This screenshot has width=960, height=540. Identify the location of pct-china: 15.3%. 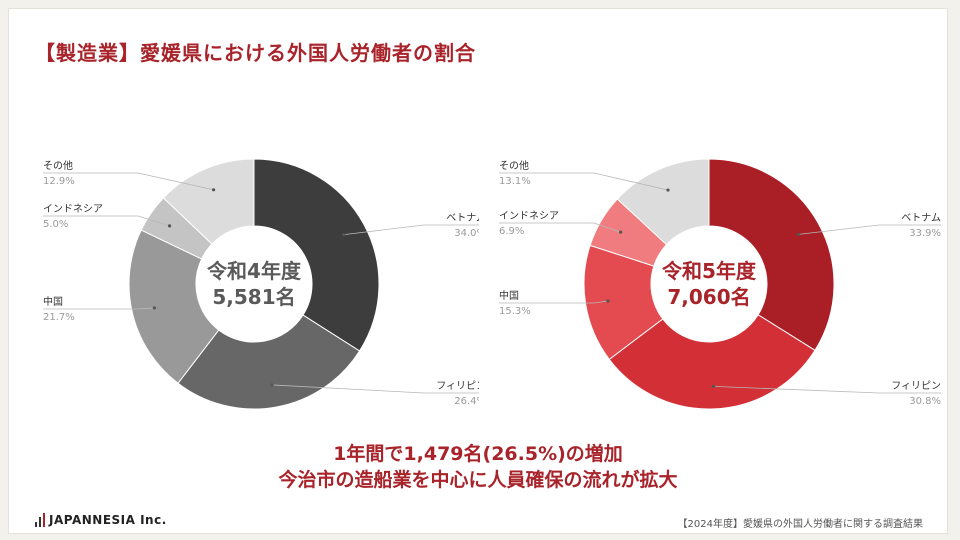
(515, 311).